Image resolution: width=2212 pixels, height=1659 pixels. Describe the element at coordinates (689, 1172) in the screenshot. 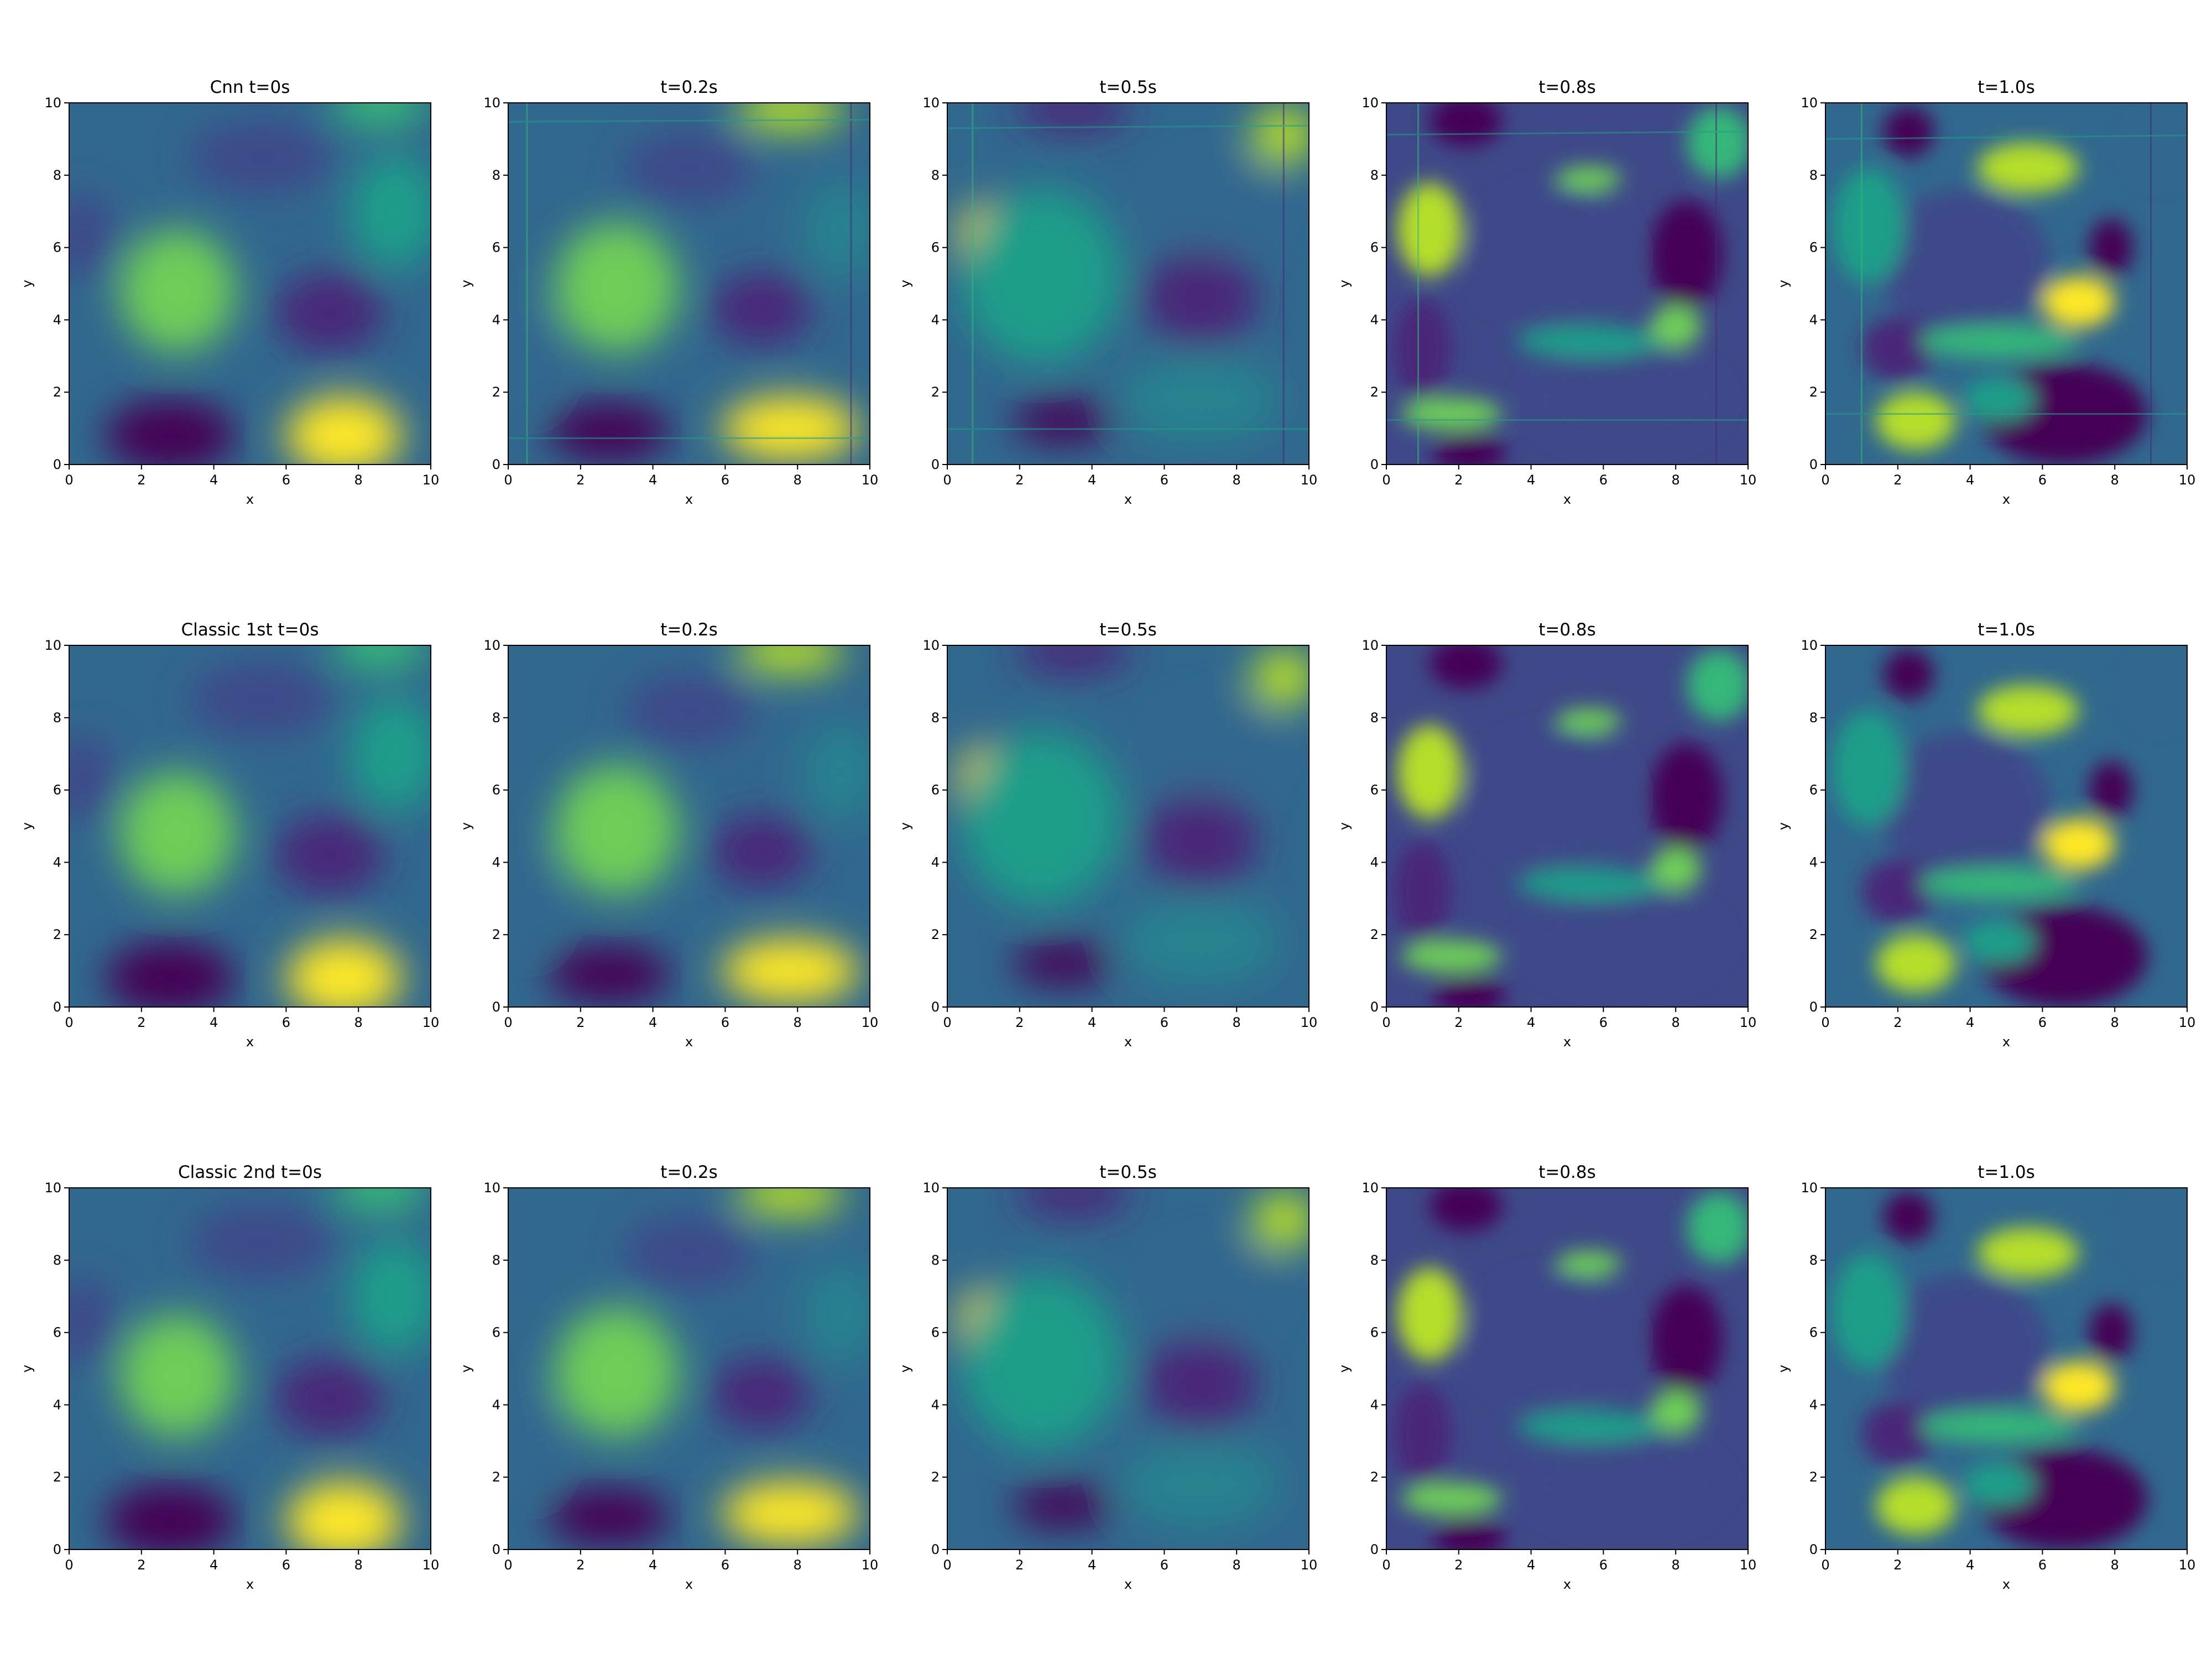

I see `panel-title: t=0.2s` at that location.